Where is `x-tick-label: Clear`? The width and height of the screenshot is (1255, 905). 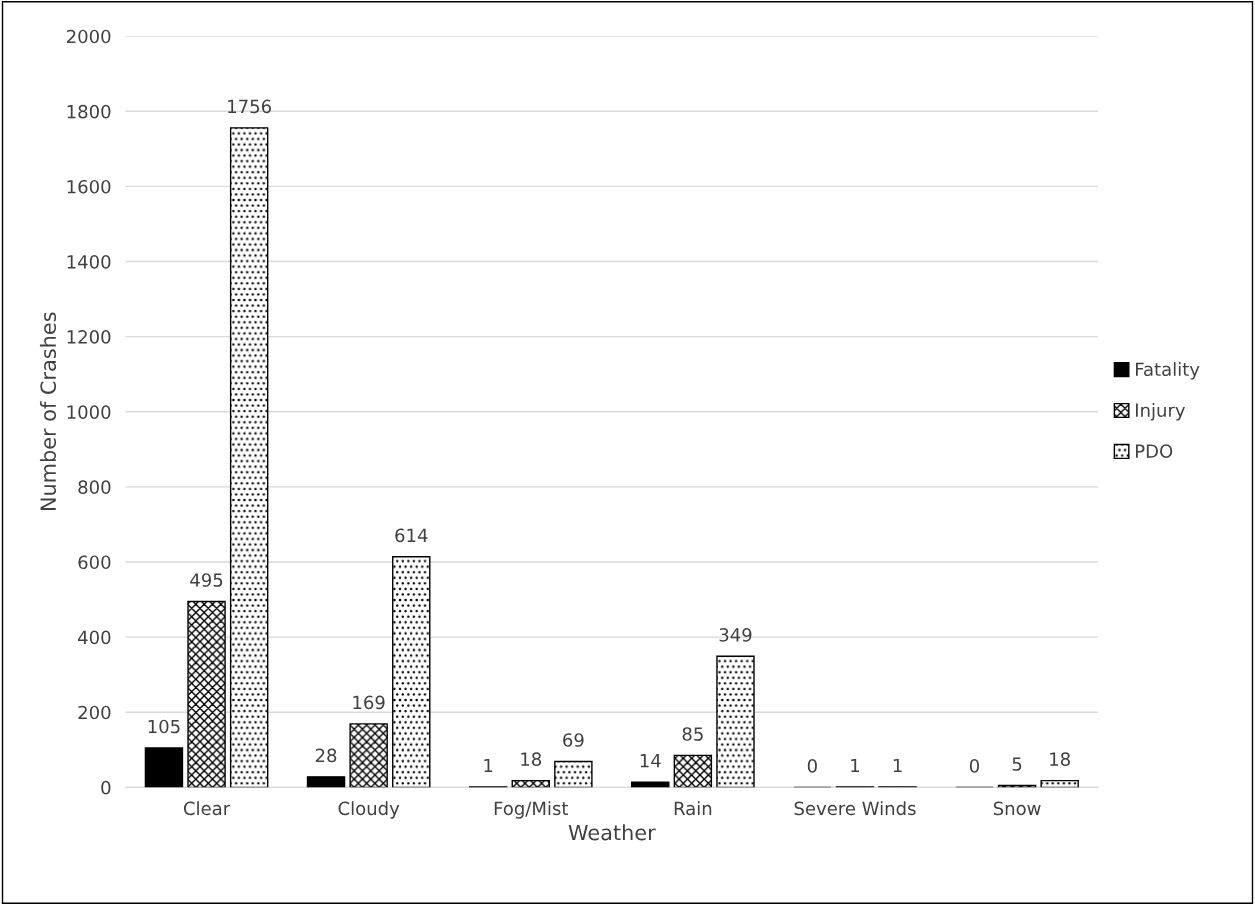
x-tick-label: Clear is located at coordinates (207, 808).